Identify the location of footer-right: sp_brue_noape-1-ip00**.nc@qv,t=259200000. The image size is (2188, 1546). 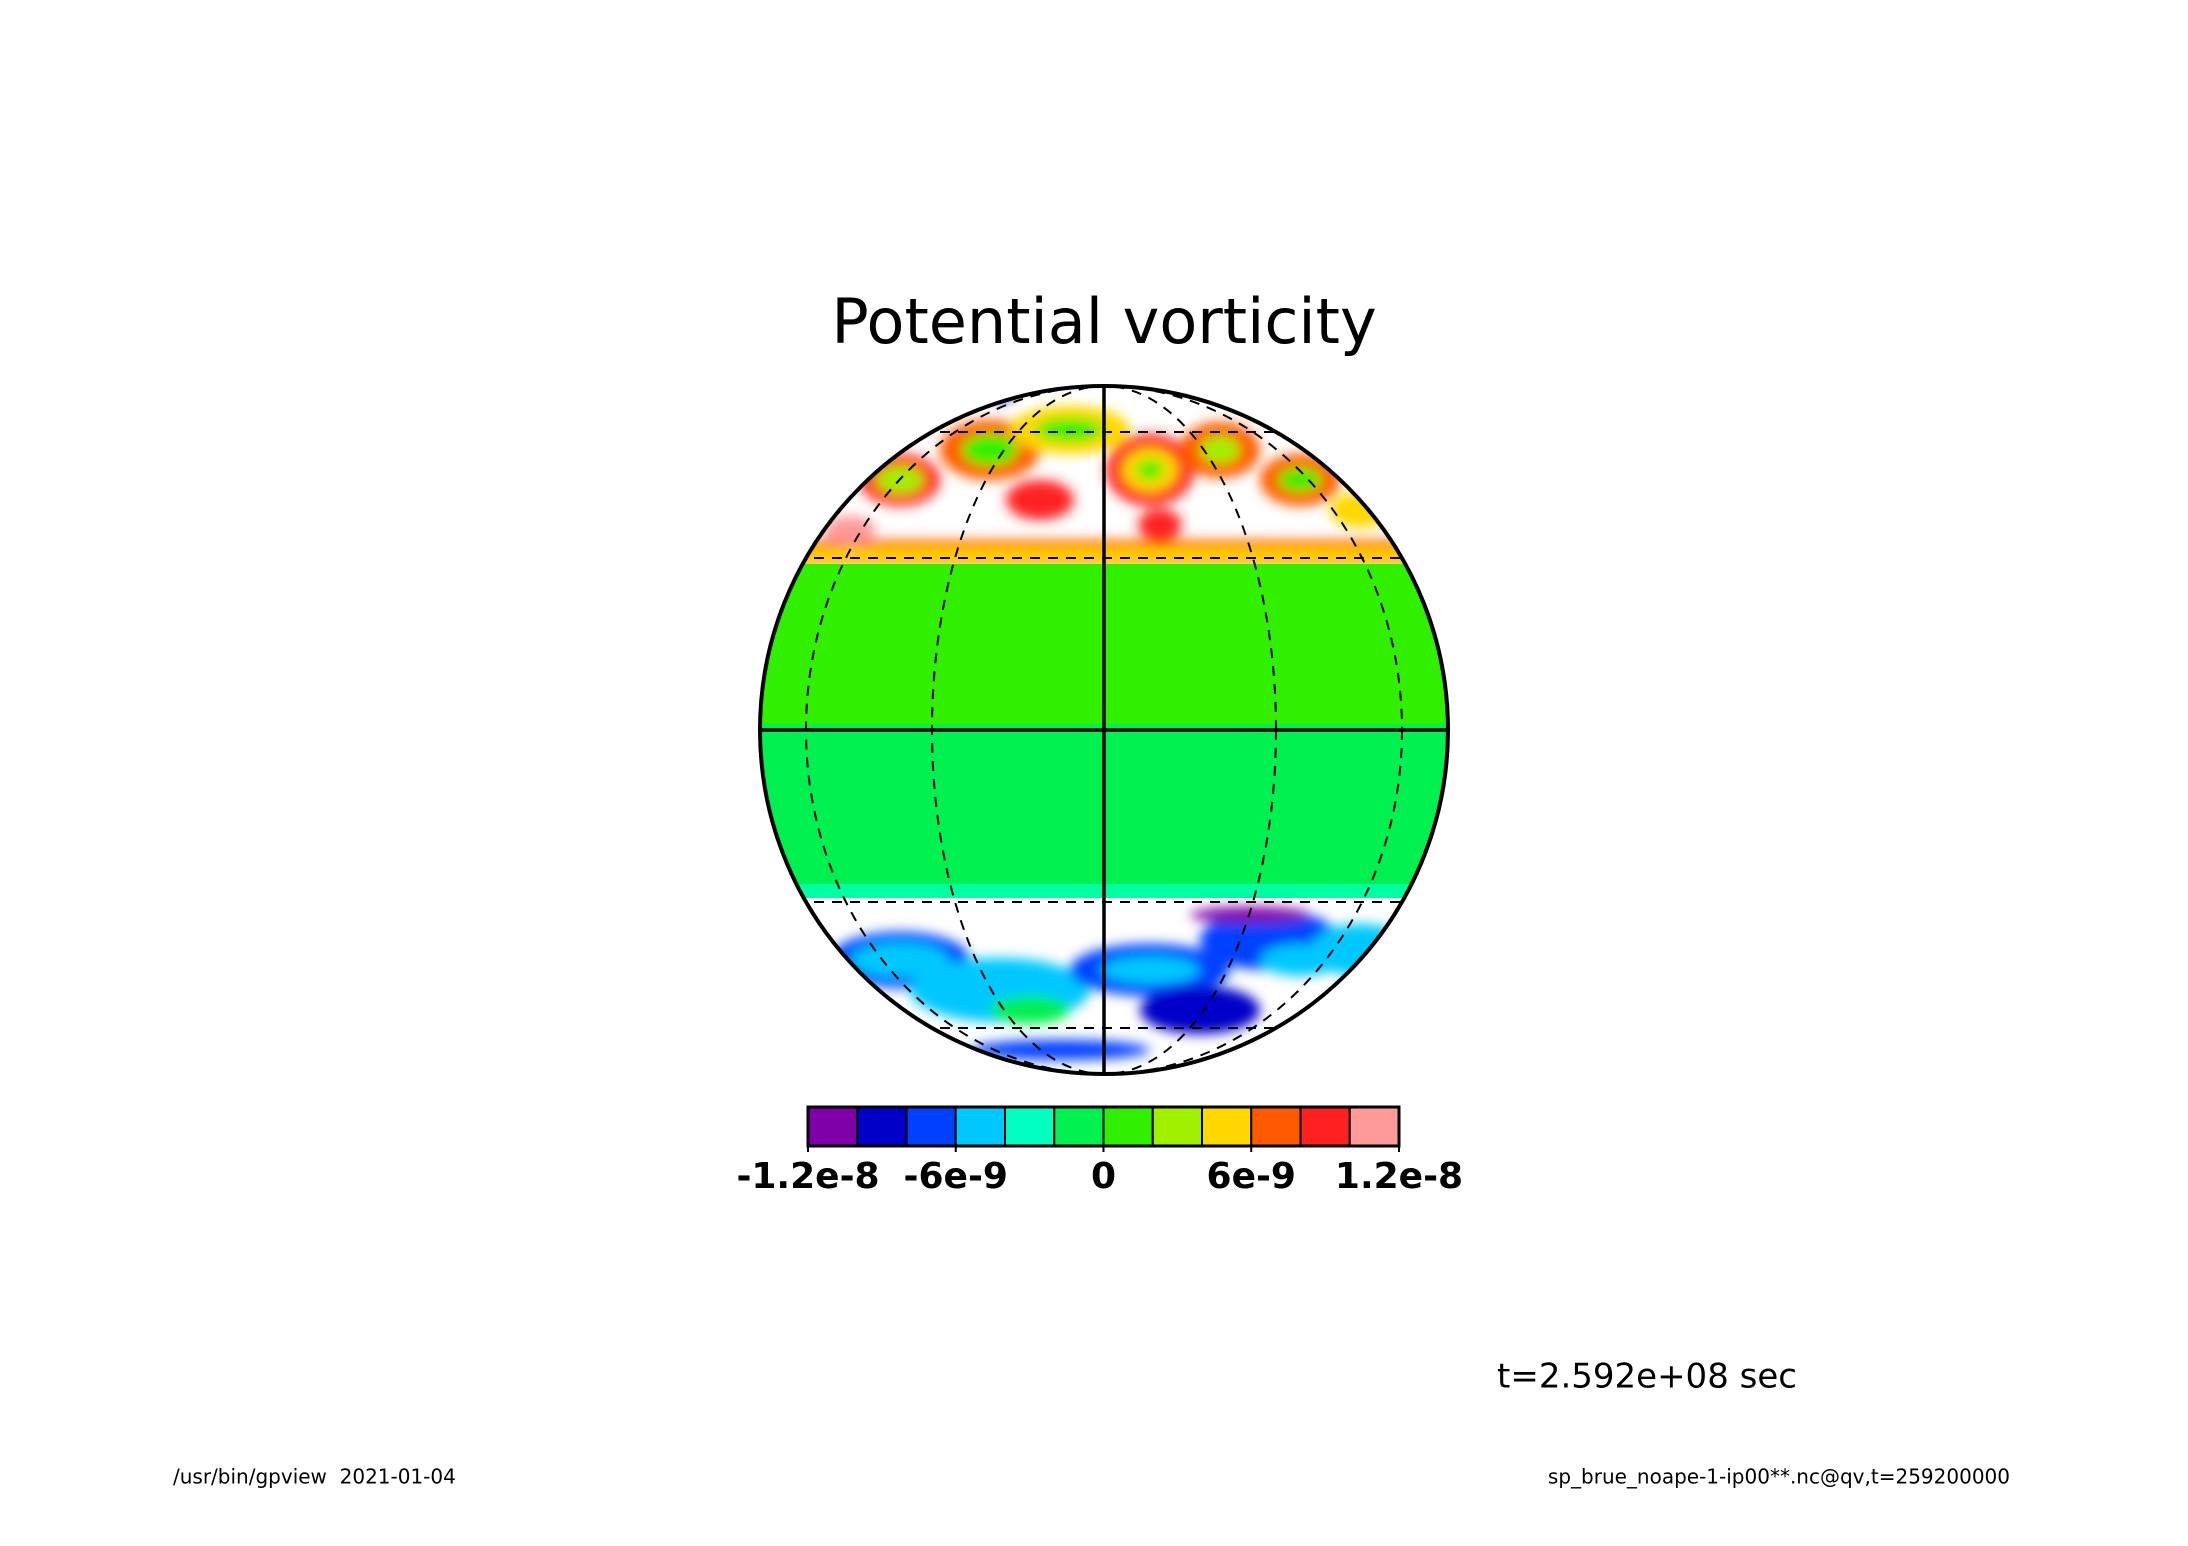
(1779, 1477).